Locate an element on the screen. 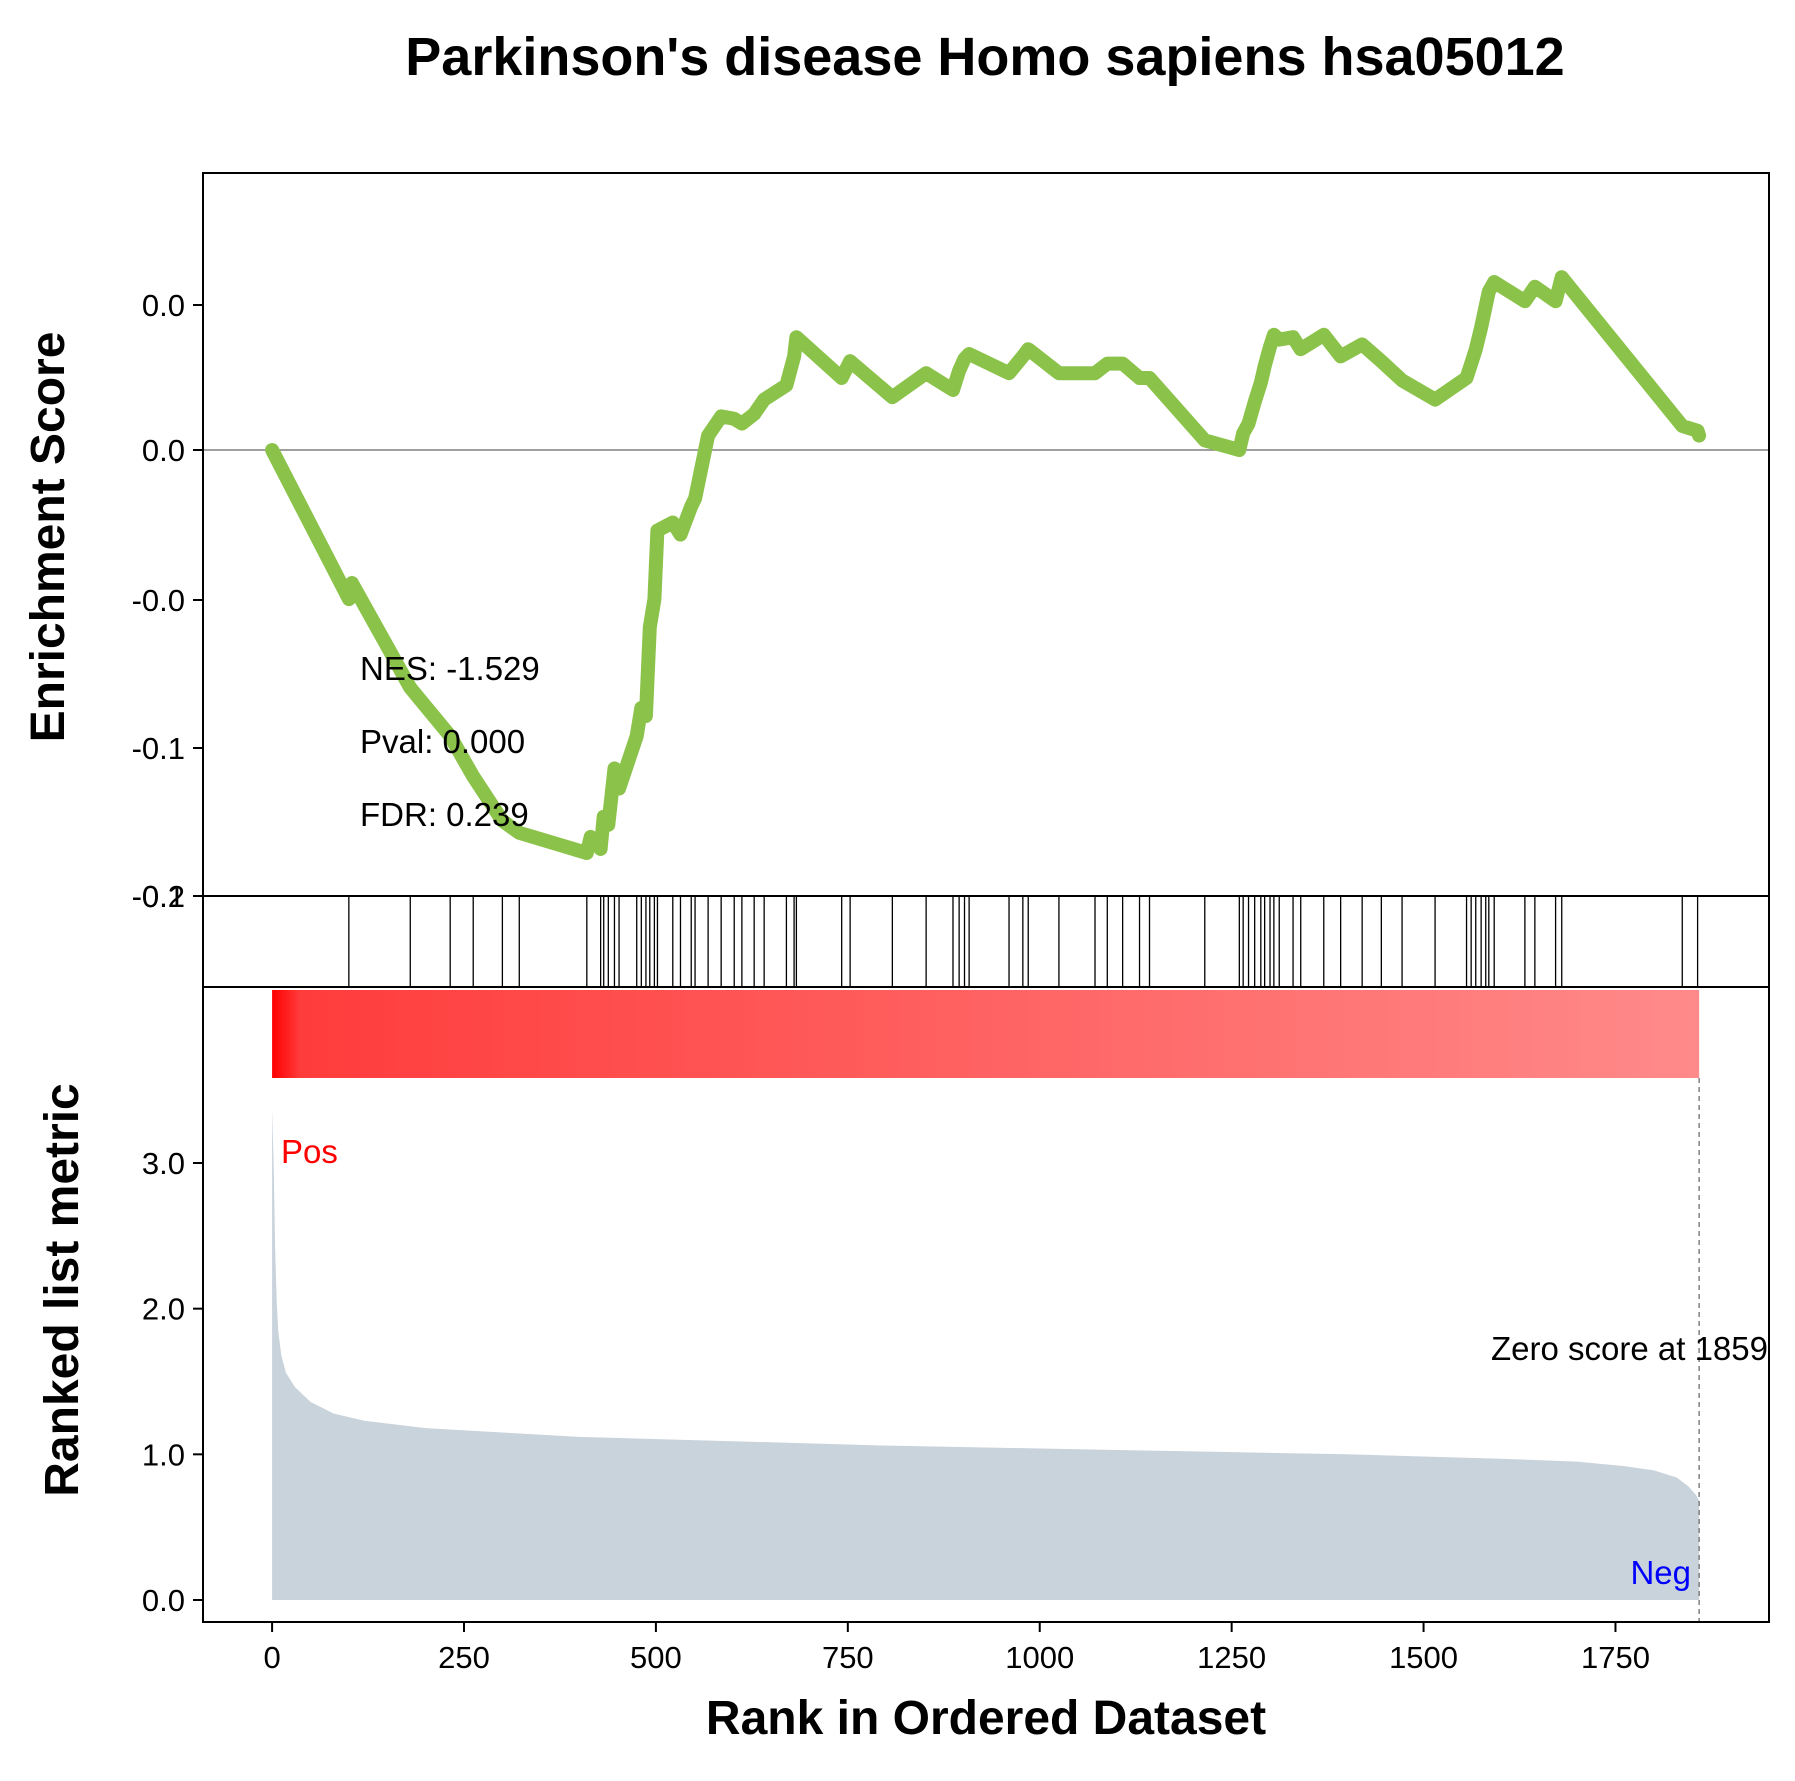 The height and width of the screenshot is (1781, 1795). es-y-tick-label: -0.2 is located at coordinates (158, 896).